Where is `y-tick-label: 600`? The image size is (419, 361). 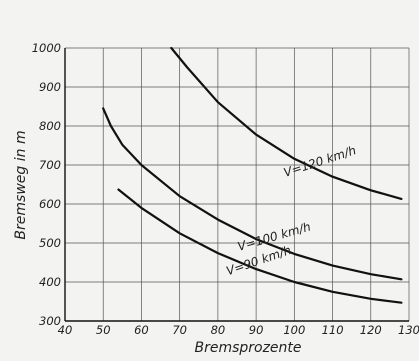
y-tick-label: 600 is located at coordinates (50, 204).